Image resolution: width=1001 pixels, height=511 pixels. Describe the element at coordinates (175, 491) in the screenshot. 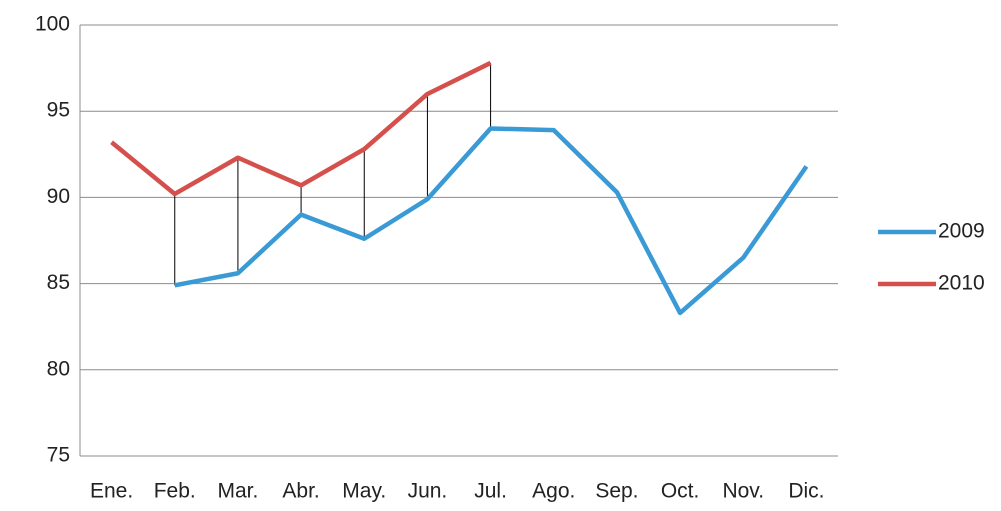

I see `x-tick-label: Feb.` at that location.